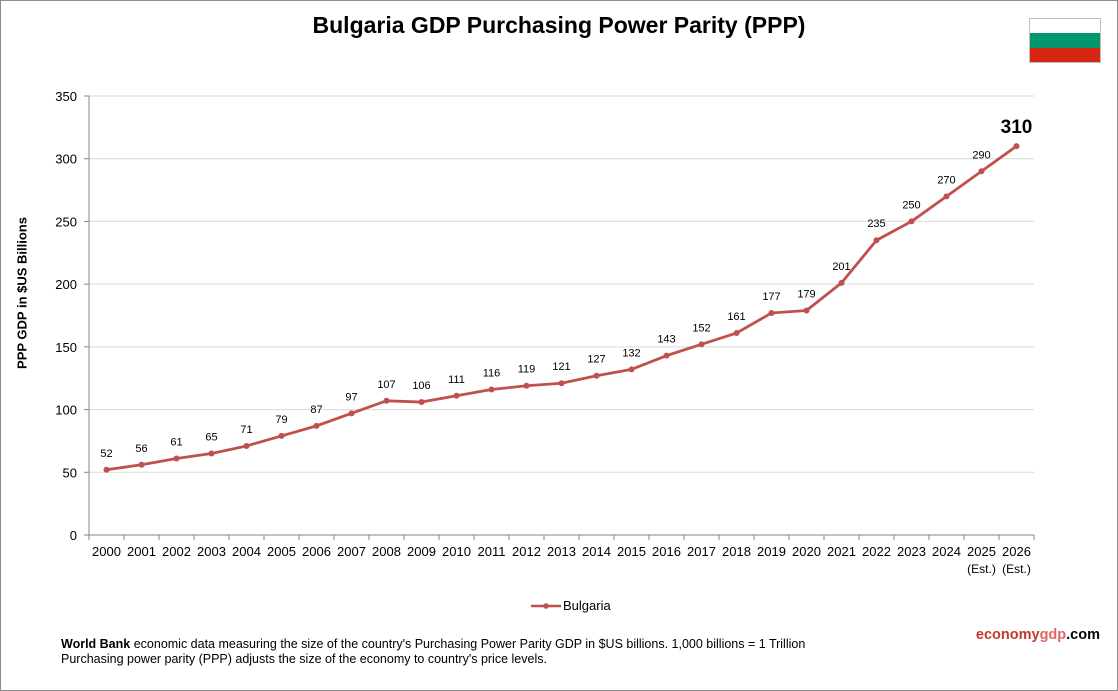  Describe the element at coordinates (631, 353) in the screenshot. I see `data-label: 132` at that location.